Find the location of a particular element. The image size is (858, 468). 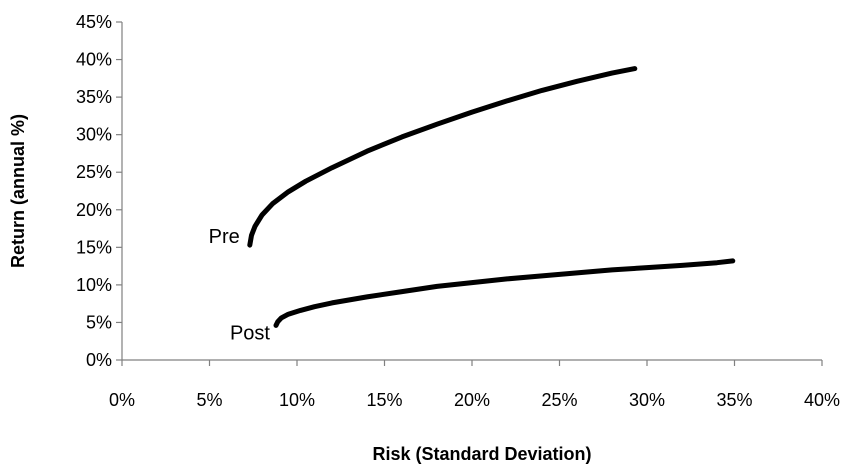

y-tick-label: 40% is located at coordinates (94, 60).